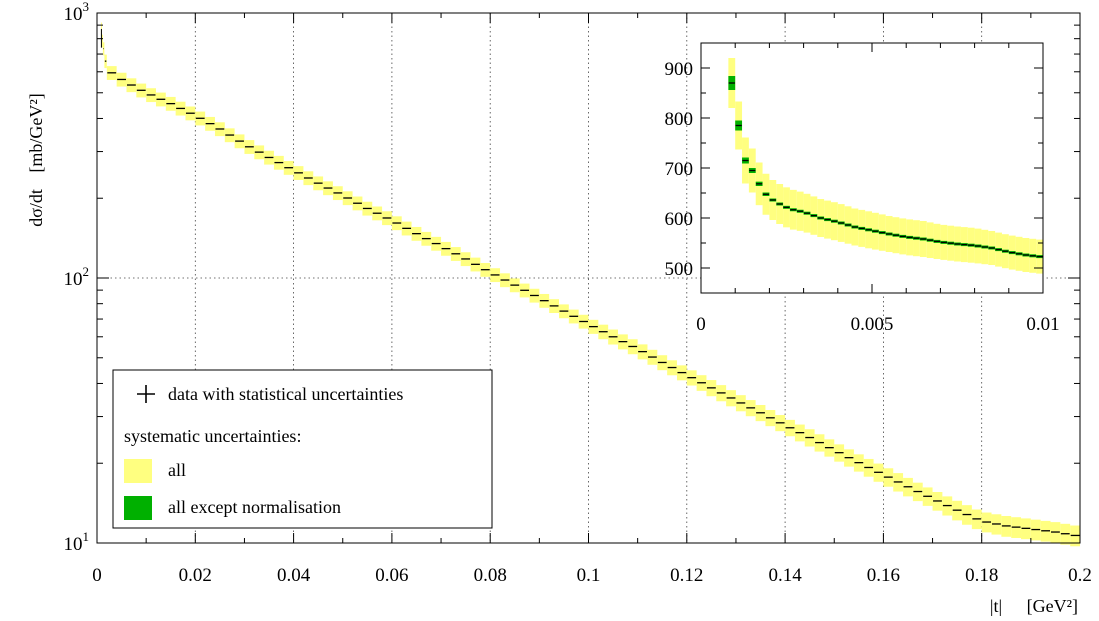 This screenshot has width=1099, height=621. I want to click on x-axis-quantity: |t|, so click(996, 606).